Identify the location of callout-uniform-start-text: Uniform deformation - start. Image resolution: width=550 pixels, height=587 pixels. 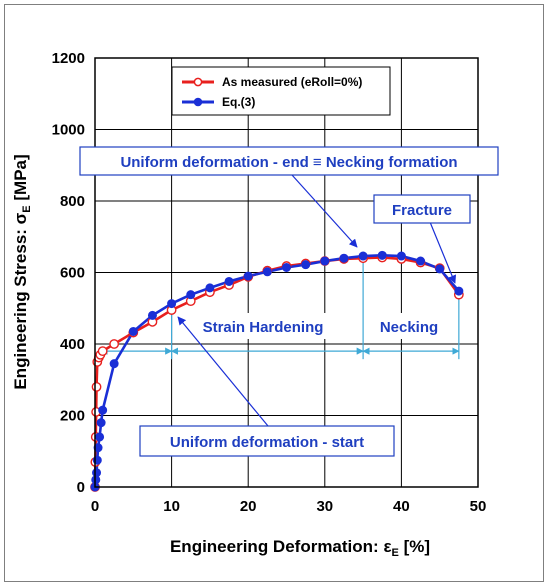
(267, 442).